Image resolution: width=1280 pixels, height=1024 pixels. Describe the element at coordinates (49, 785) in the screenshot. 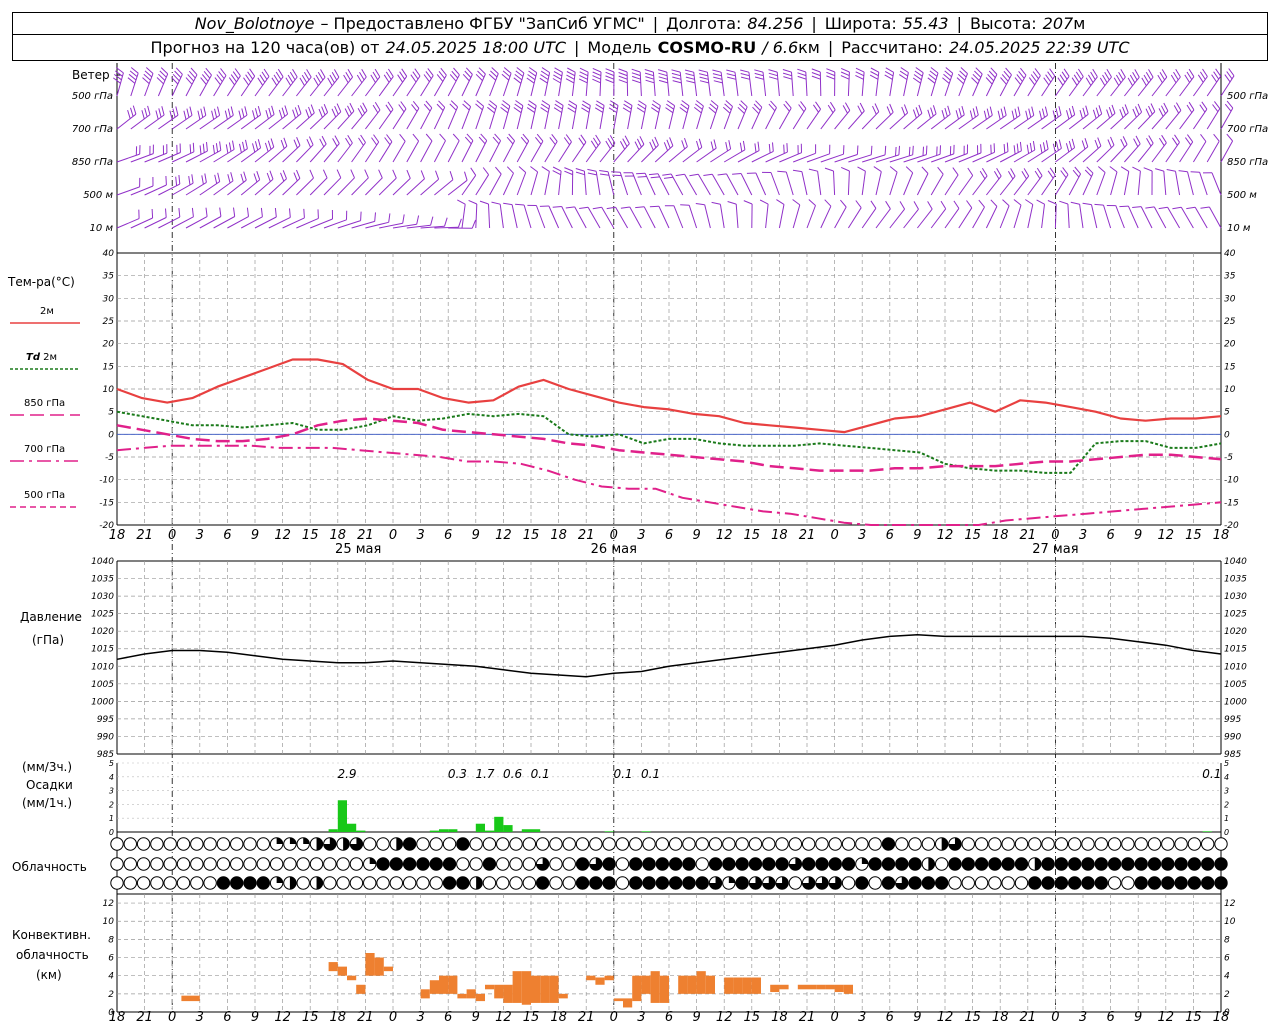

I see `precip-title: Осадки` at that location.